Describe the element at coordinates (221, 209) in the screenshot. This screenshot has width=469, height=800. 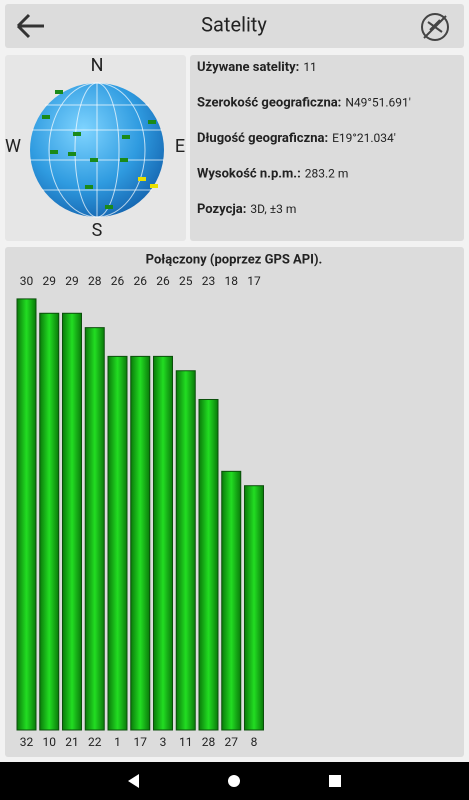
I see `info-label: Pozycja:` at that location.